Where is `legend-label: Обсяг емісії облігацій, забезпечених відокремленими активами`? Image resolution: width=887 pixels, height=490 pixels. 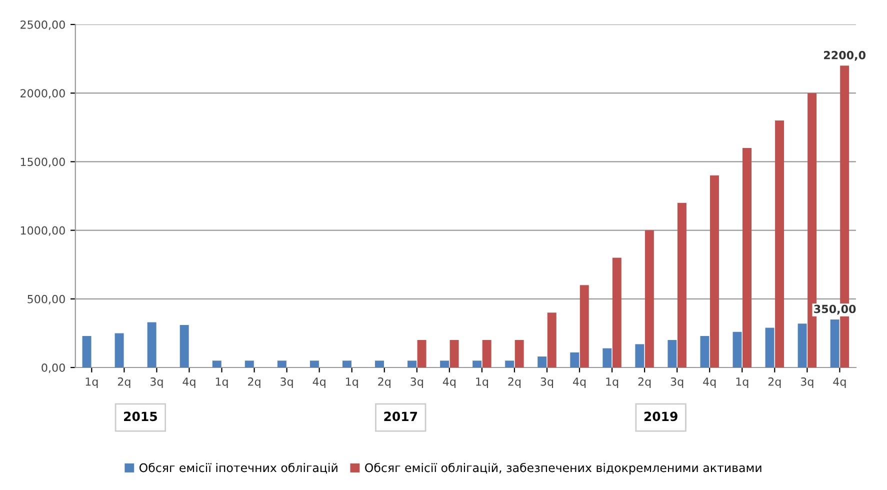
legend-label: Обсяг емісії облігацій, забезпечених відокремленими активами is located at coordinates (563, 468).